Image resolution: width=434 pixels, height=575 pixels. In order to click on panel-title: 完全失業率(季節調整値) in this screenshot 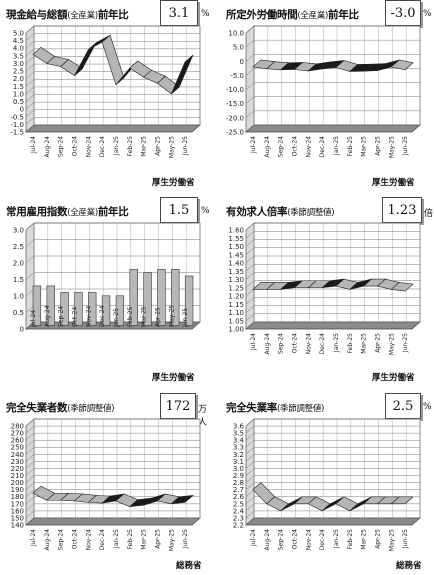, I will do `click(275, 408)`.